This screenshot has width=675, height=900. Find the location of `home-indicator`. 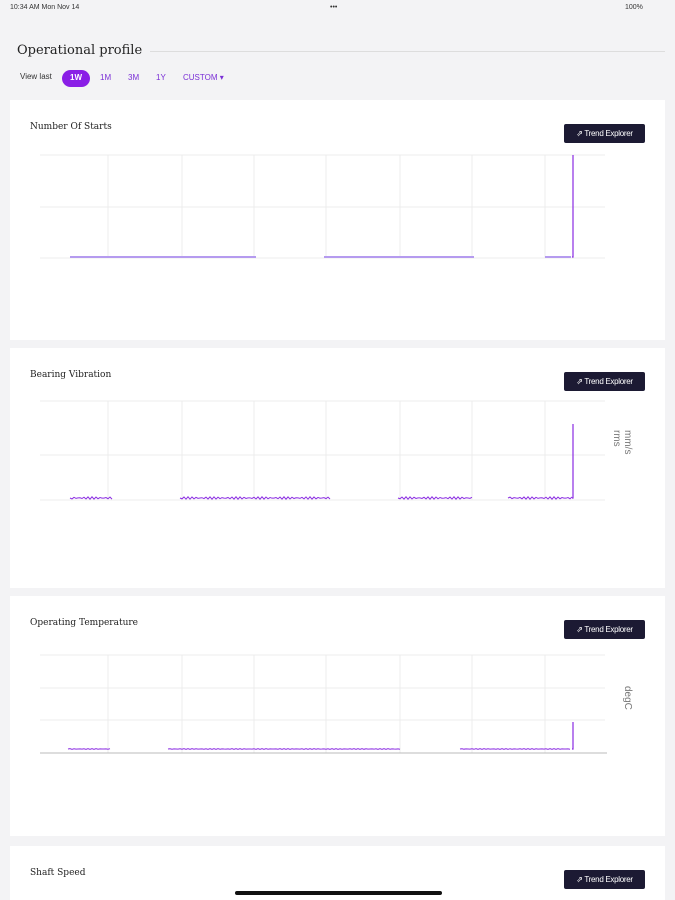

home-indicator is located at coordinates (338, 893).